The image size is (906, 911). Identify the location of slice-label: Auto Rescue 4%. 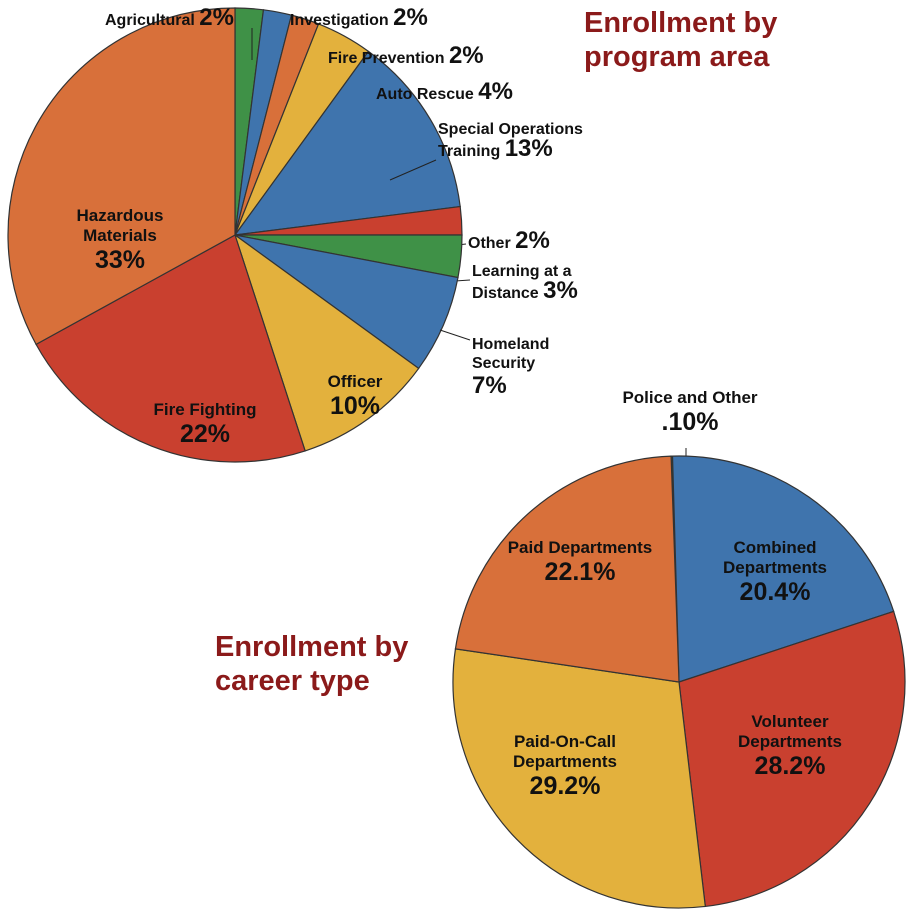
(476, 92).